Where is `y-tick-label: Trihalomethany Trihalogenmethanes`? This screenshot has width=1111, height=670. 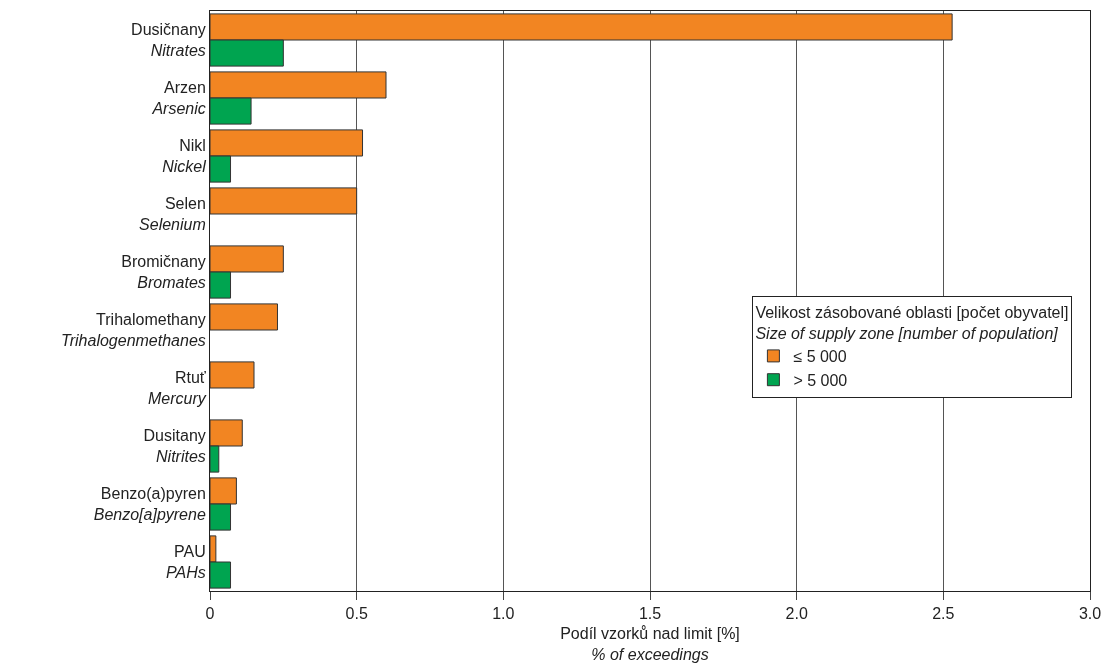
y-tick-label: Trihalomethany Trihalogenmethanes is located at coordinates (133, 330).